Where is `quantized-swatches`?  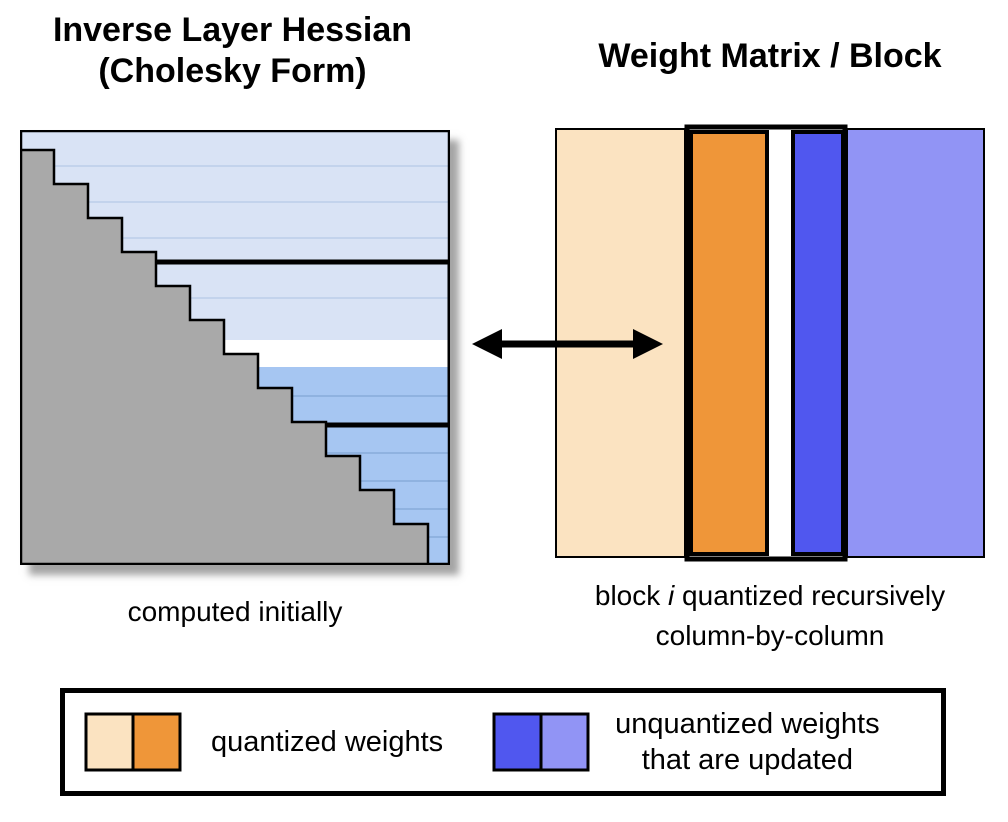 quantized-swatches is located at coordinates (133, 742).